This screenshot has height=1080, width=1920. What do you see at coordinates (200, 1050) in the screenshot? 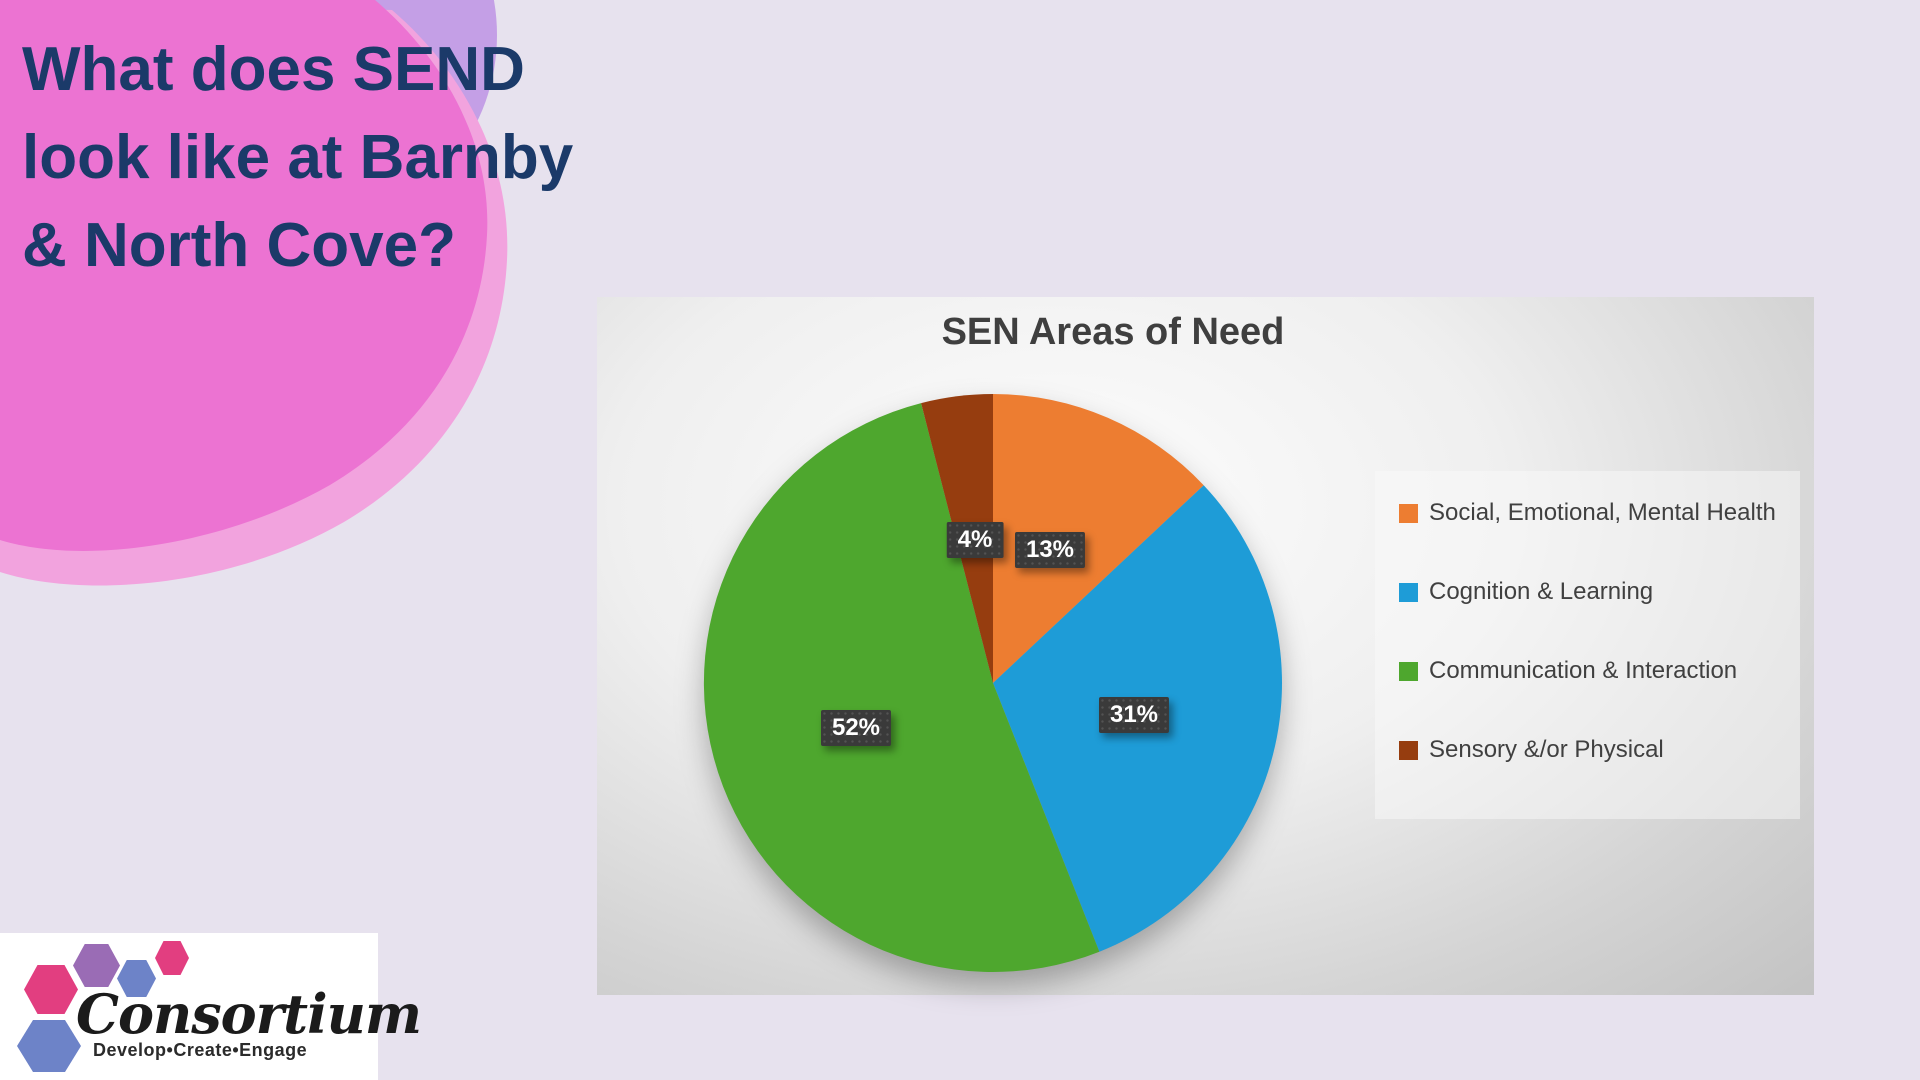
I see `logo-tagline: Develop•Create•Engage` at bounding box center [200, 1050].